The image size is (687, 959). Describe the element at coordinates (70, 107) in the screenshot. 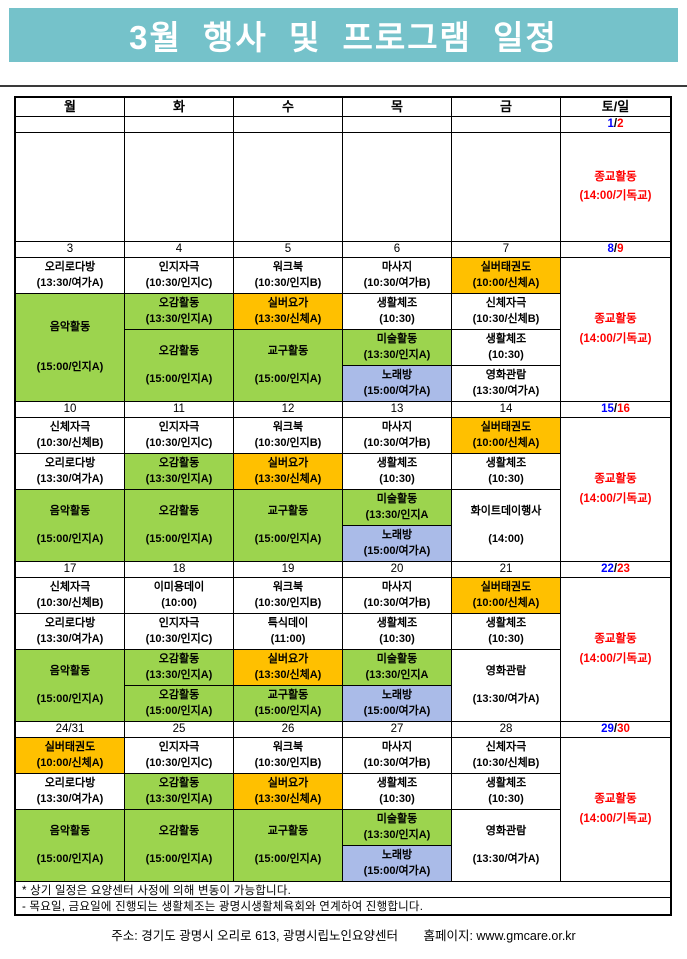

I see `day-header-mon: 월` at that location.